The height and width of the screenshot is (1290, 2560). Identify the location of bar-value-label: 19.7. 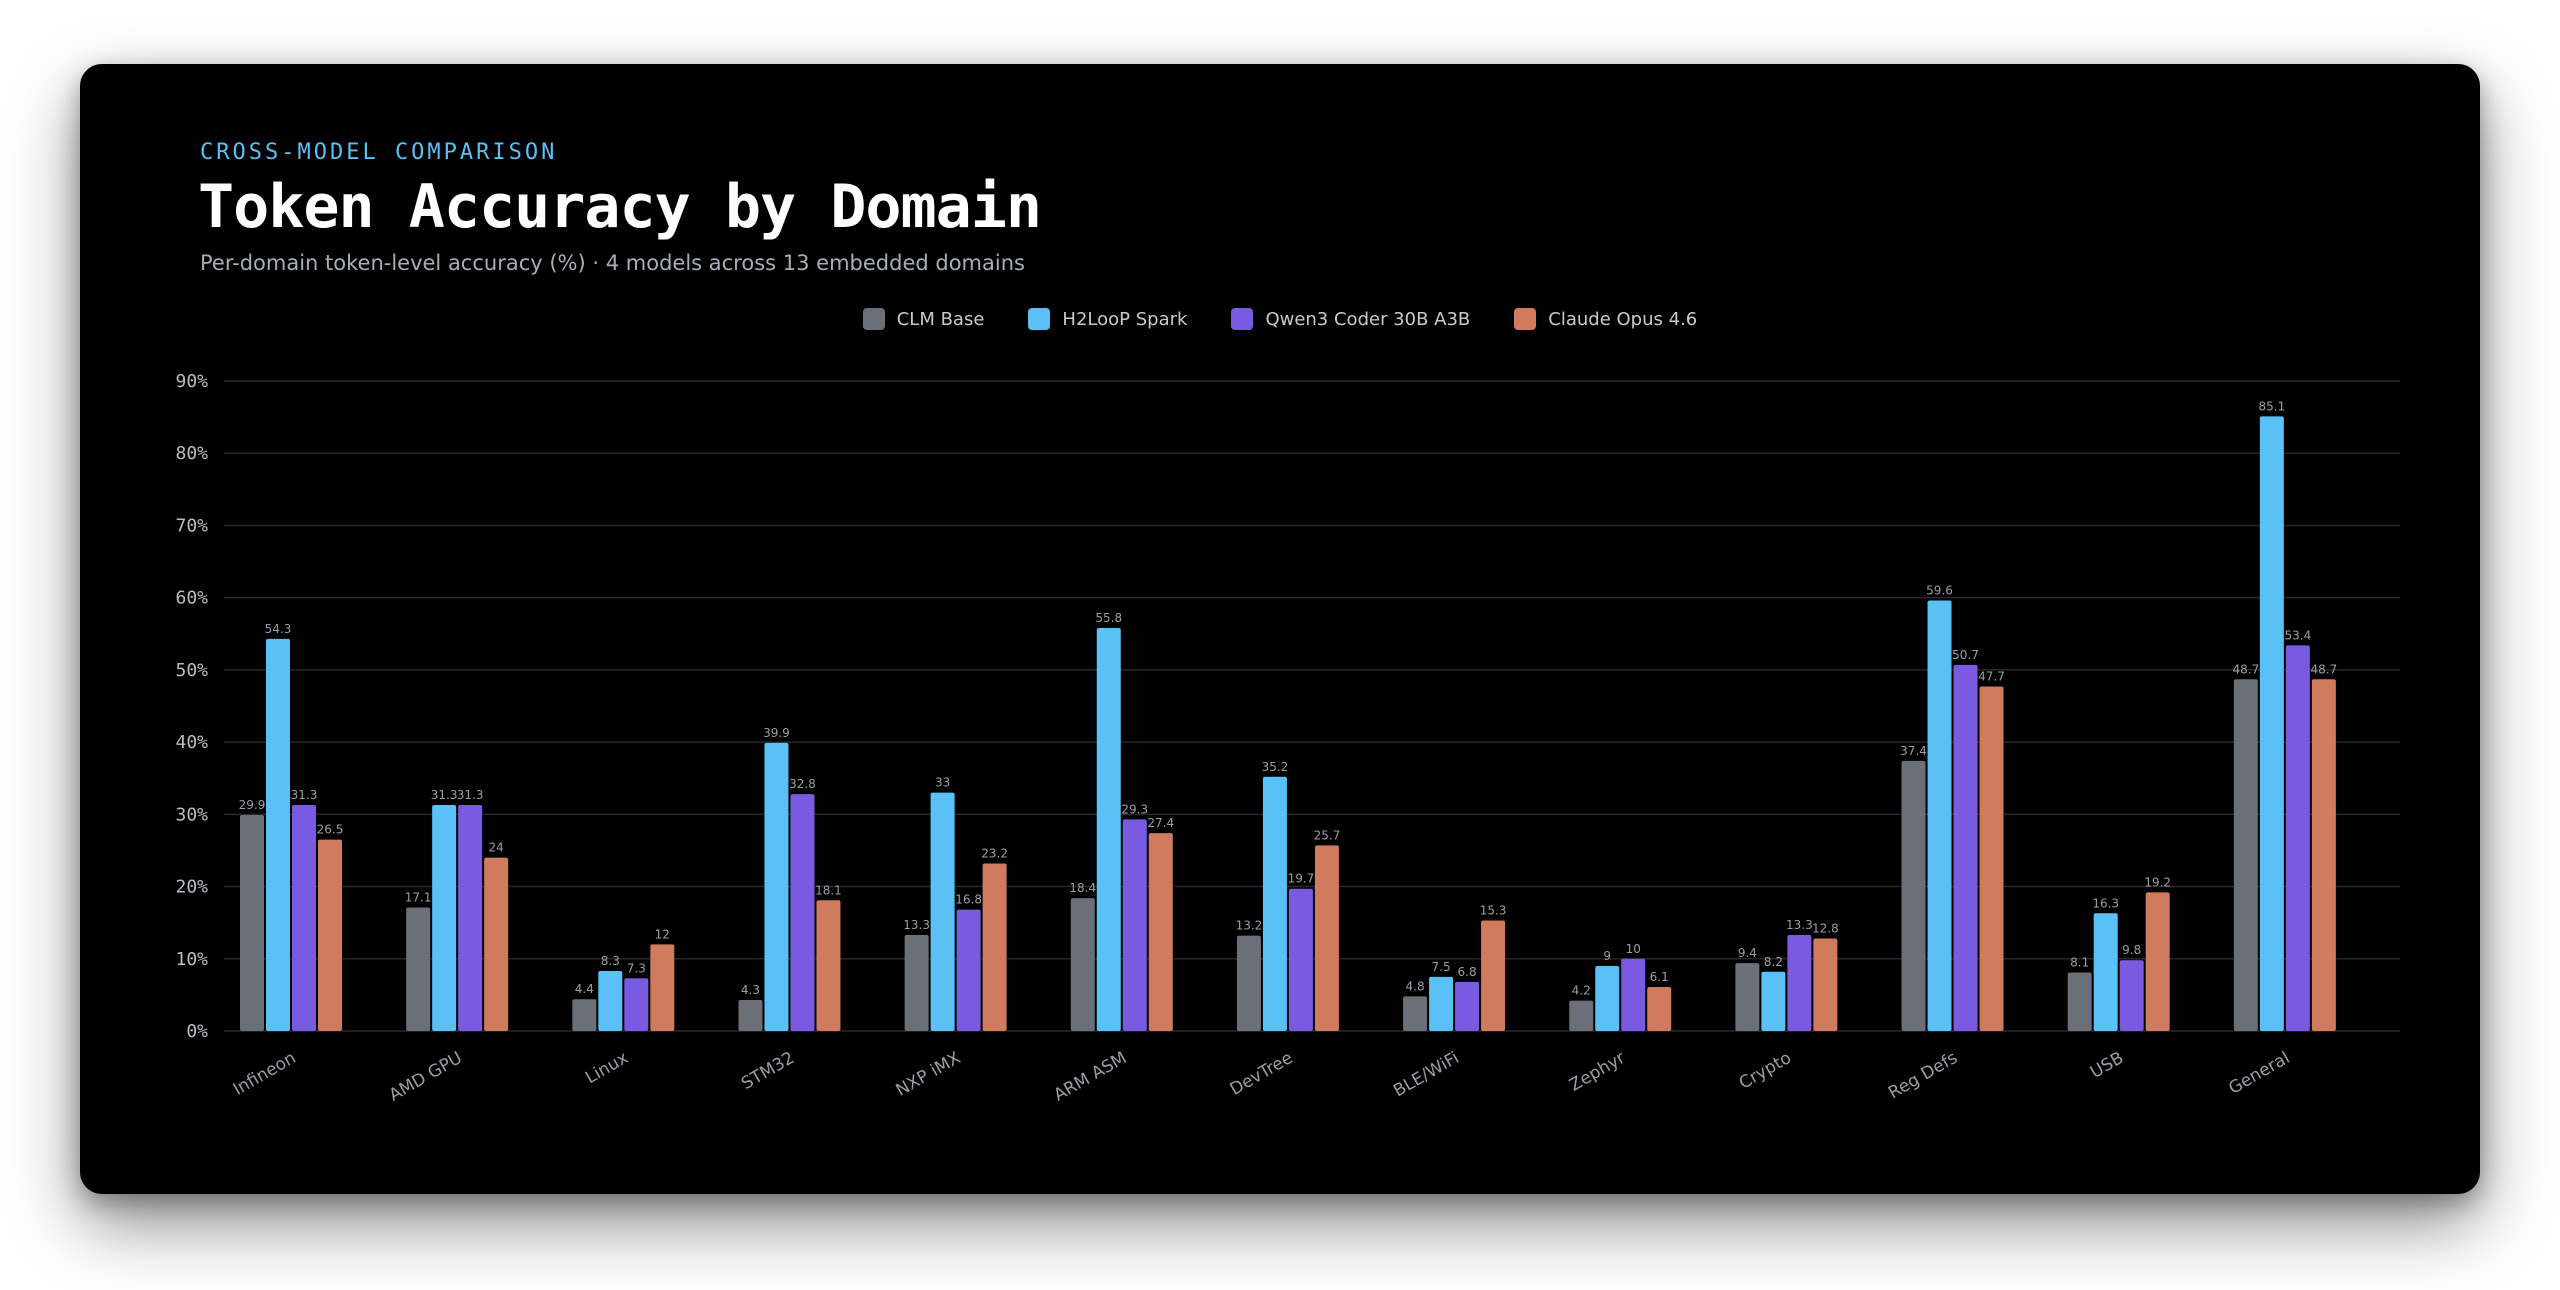
(1301, 879).